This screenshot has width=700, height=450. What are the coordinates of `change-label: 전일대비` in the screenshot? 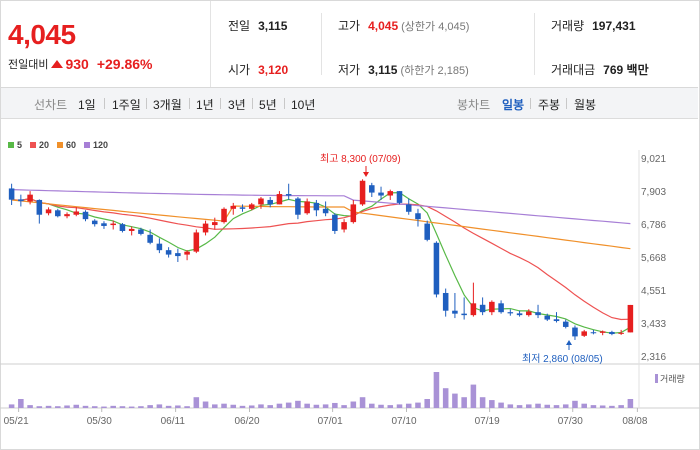 It's located at (28, 65).